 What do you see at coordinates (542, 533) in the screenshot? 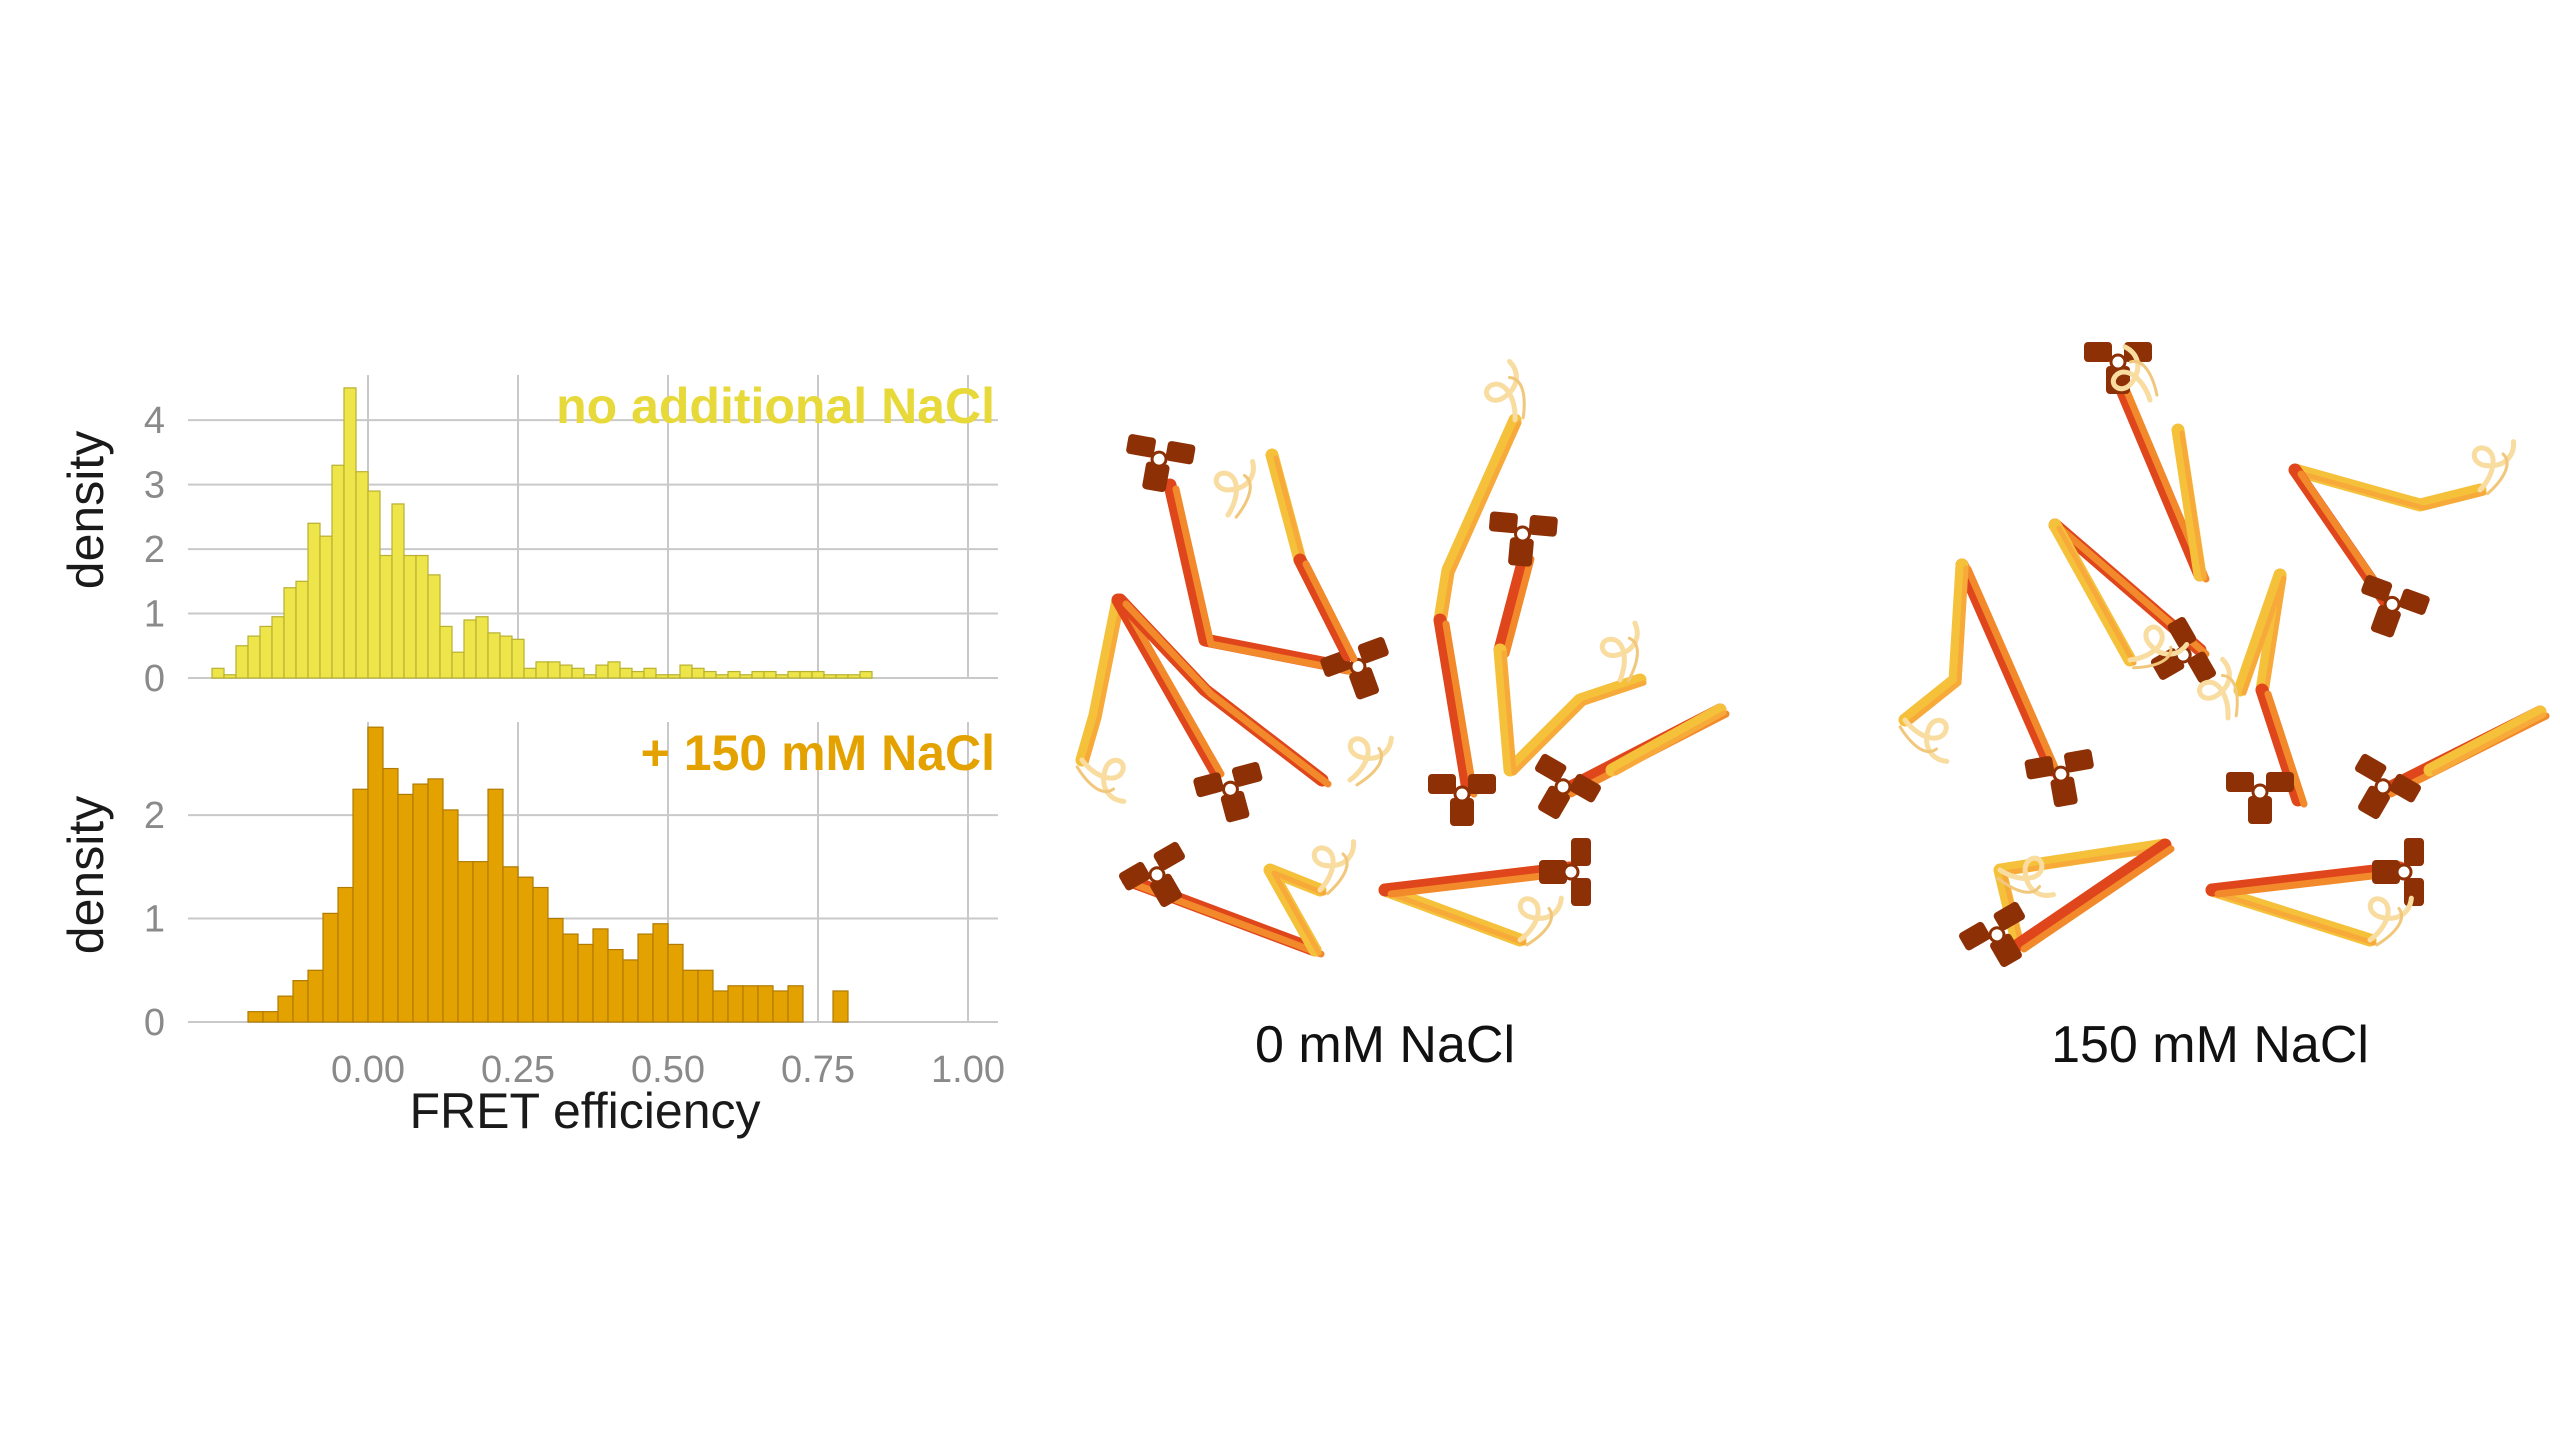
I see `histogram-bars` at bounding box center [542, 533].